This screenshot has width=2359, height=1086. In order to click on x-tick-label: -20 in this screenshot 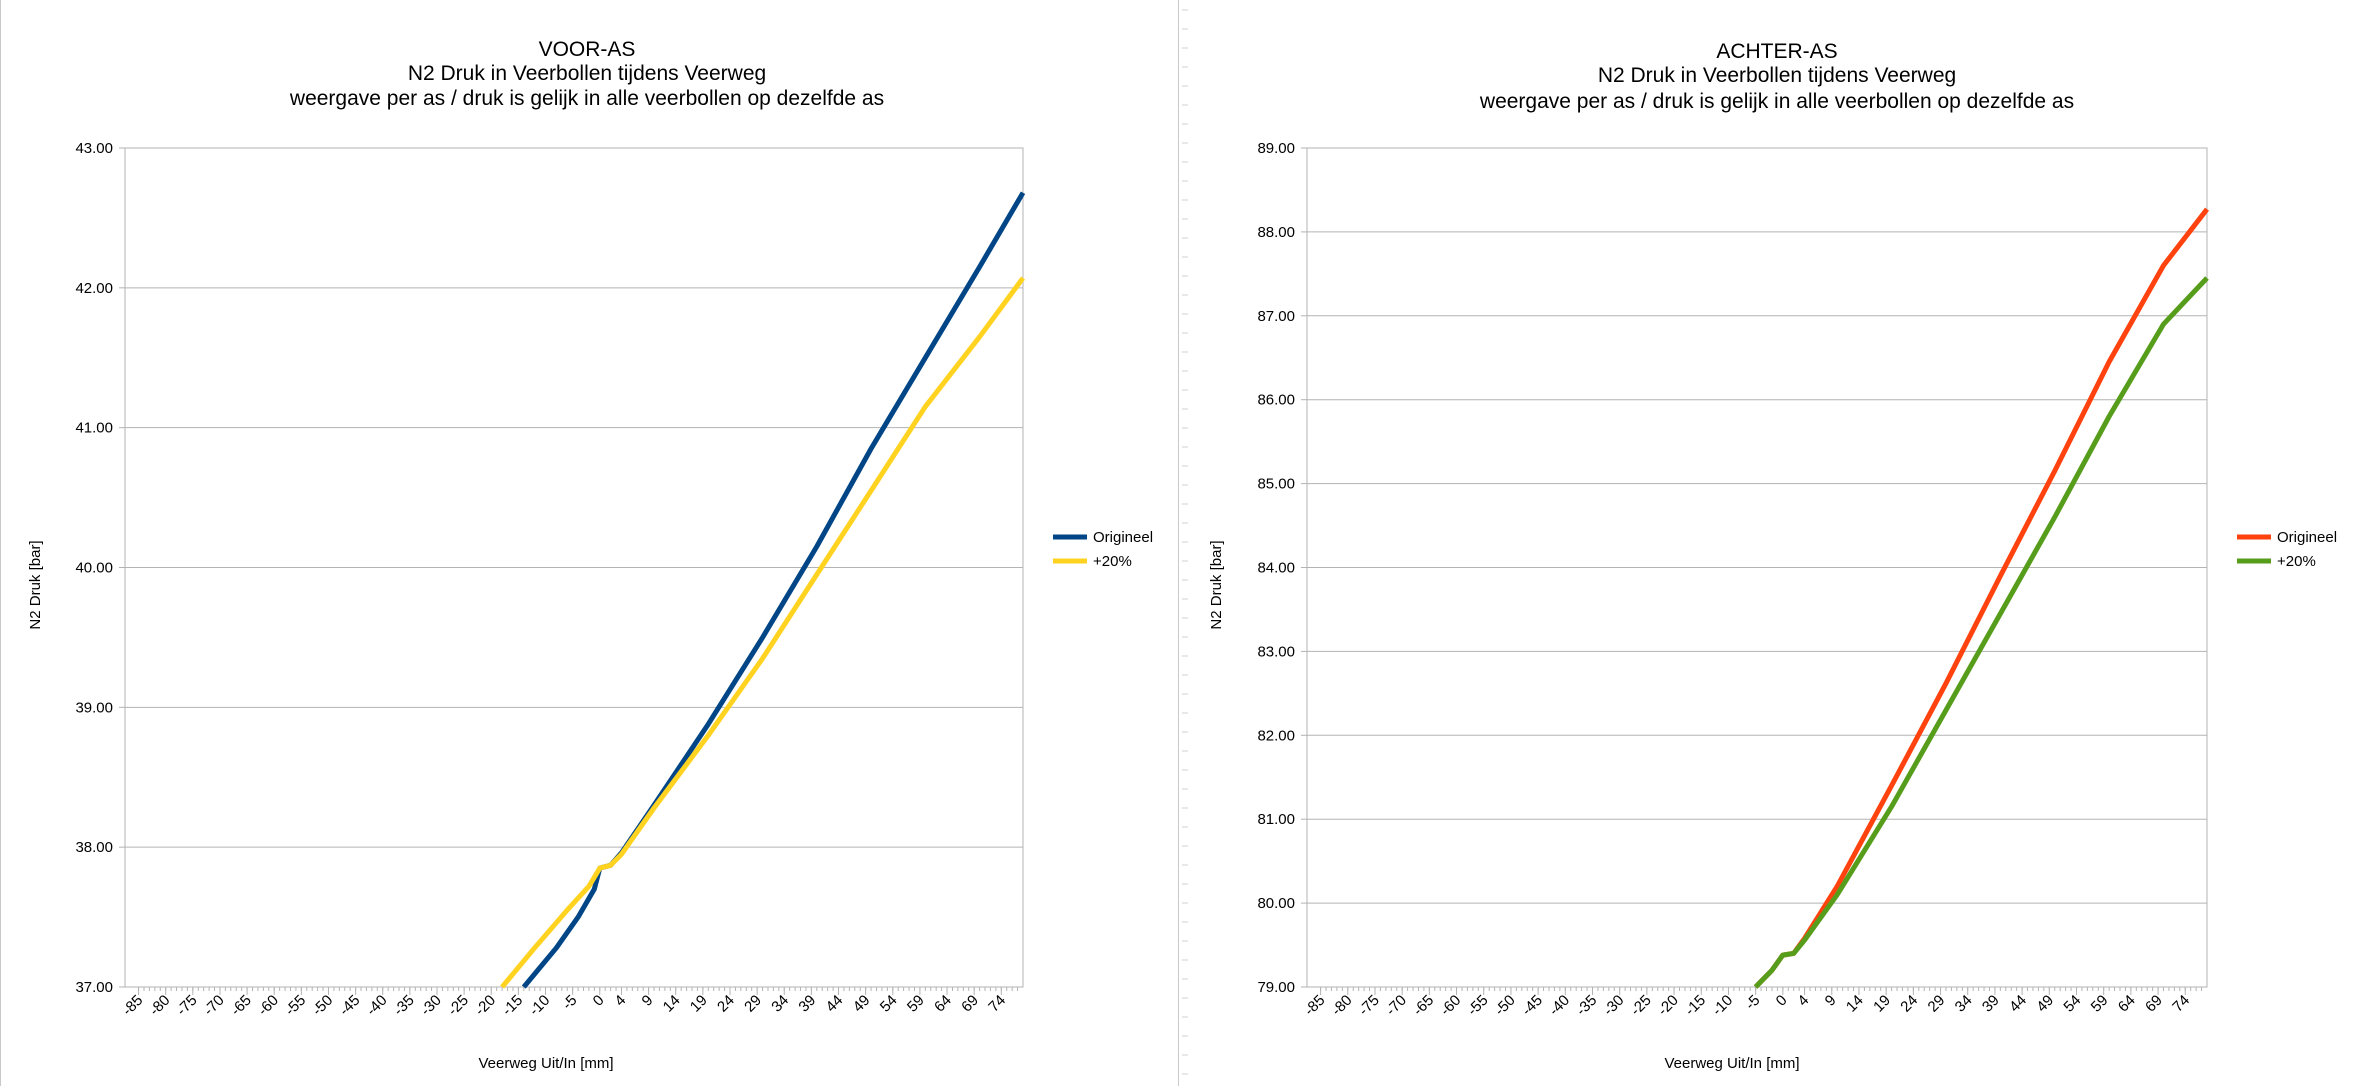, I will do `click(1668, 1005)`.